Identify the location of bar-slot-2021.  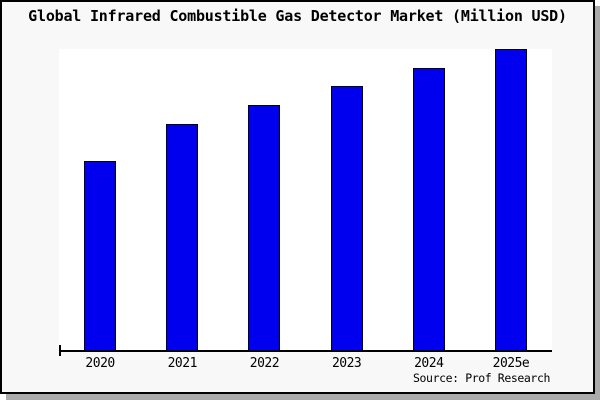
(182, 199).